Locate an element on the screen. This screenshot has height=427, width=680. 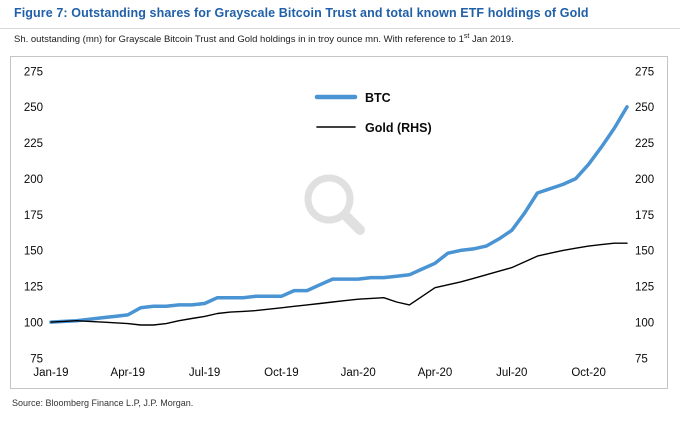
y-axis-label-left: 250 is located at coordinates (33, 108).